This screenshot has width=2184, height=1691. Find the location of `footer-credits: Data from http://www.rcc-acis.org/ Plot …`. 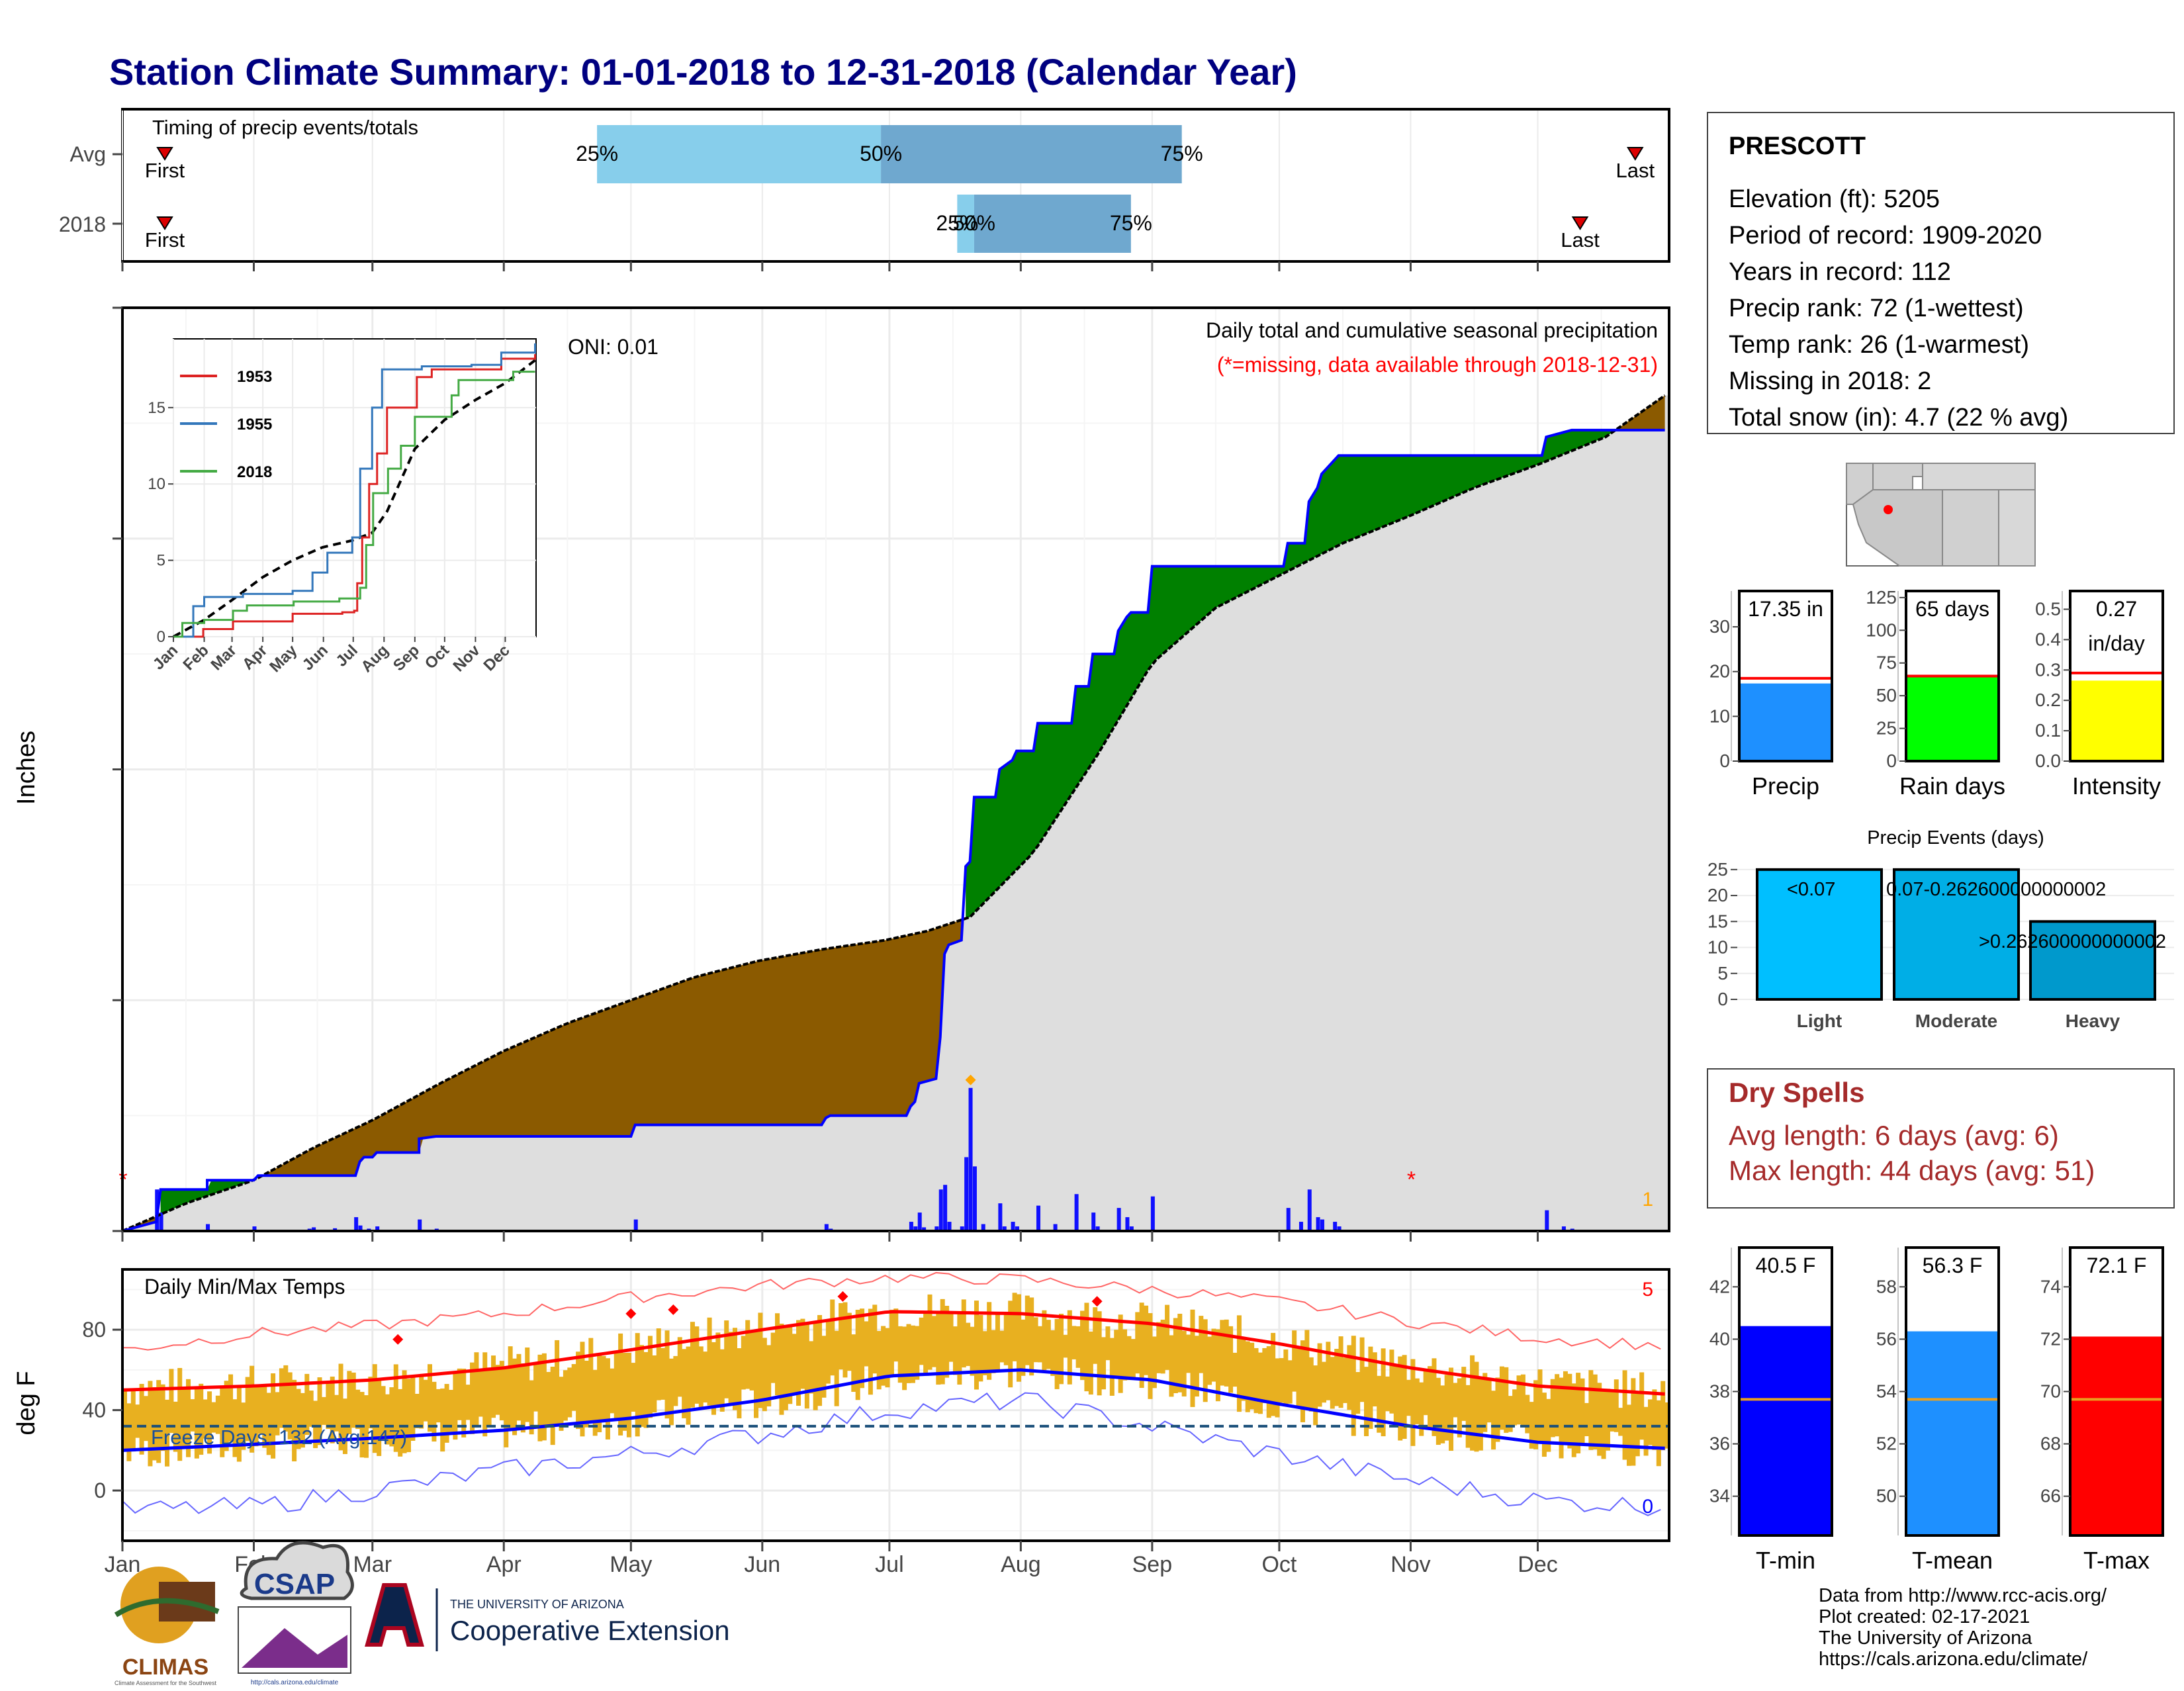

footer-credits: Data from http://www.rcc-acis.org/ Plot … is located at coordinates (1963, 1627).